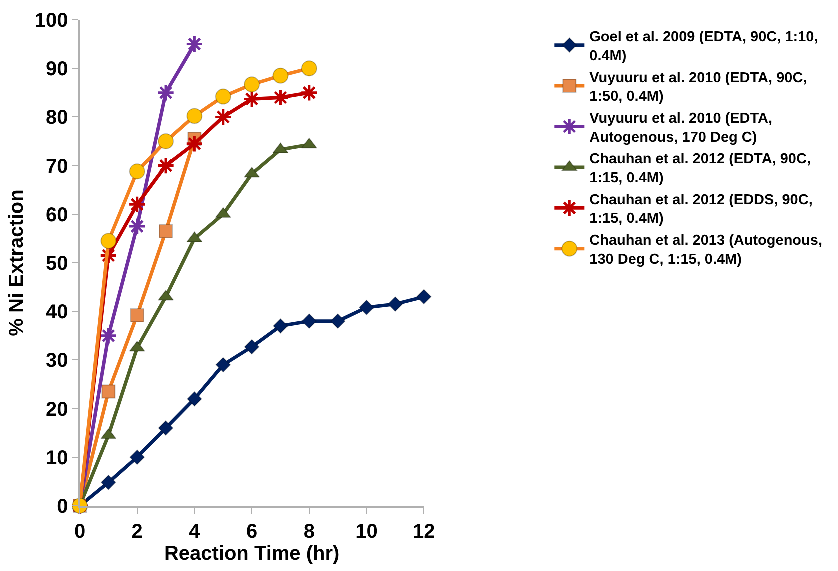 The image size is (838, 571). Describe the element at coordinates (700, 169) in the screenshot. I see `legend-label: Chauhan et al. 2012 (EDTA, 90C, 1:15, 0.4M)` at that location.